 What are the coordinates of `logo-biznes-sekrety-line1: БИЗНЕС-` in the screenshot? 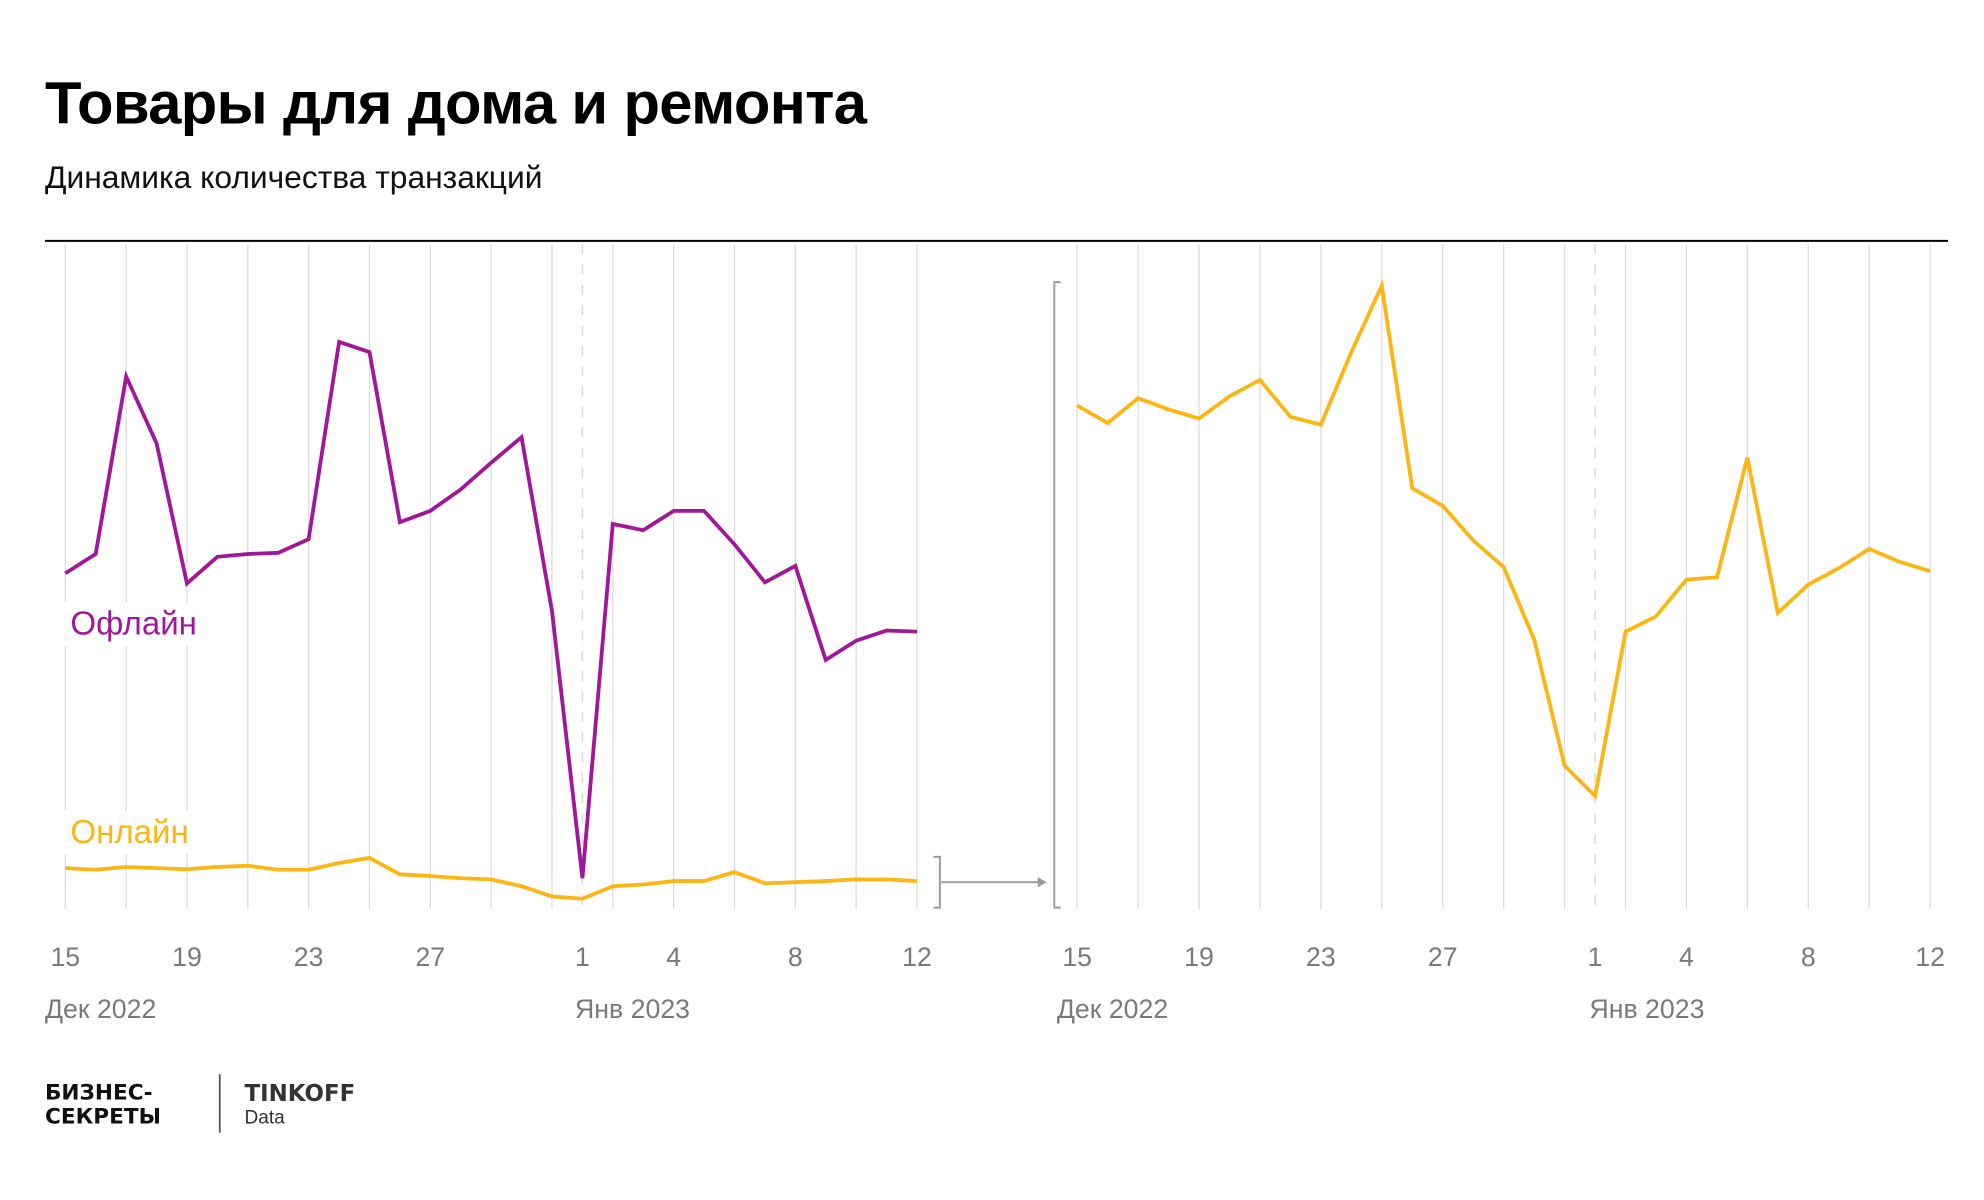 It's located at (99, 1093).